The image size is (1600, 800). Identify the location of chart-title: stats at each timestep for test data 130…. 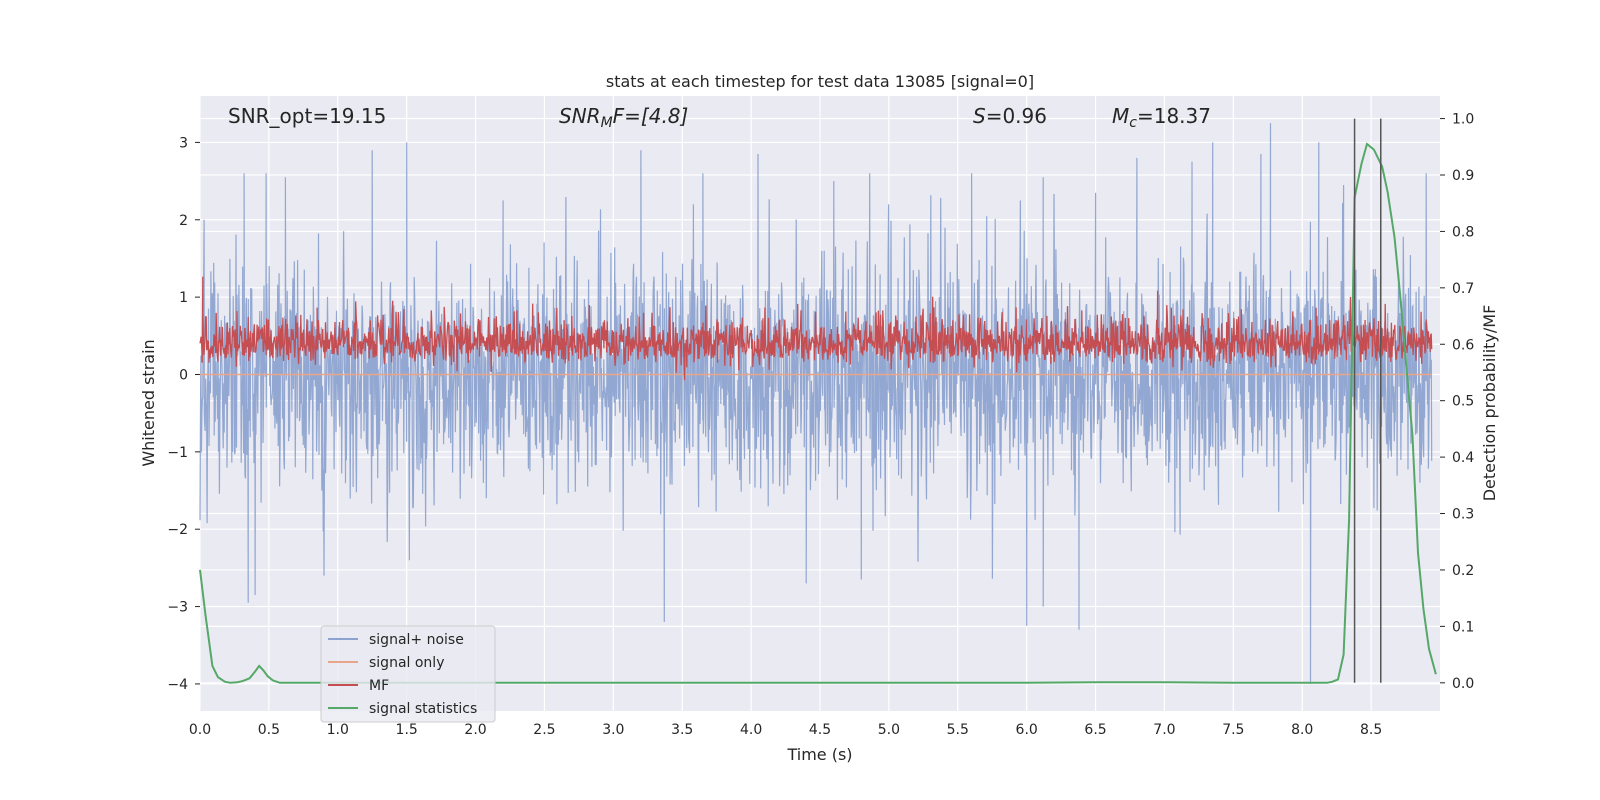
(820, 81).